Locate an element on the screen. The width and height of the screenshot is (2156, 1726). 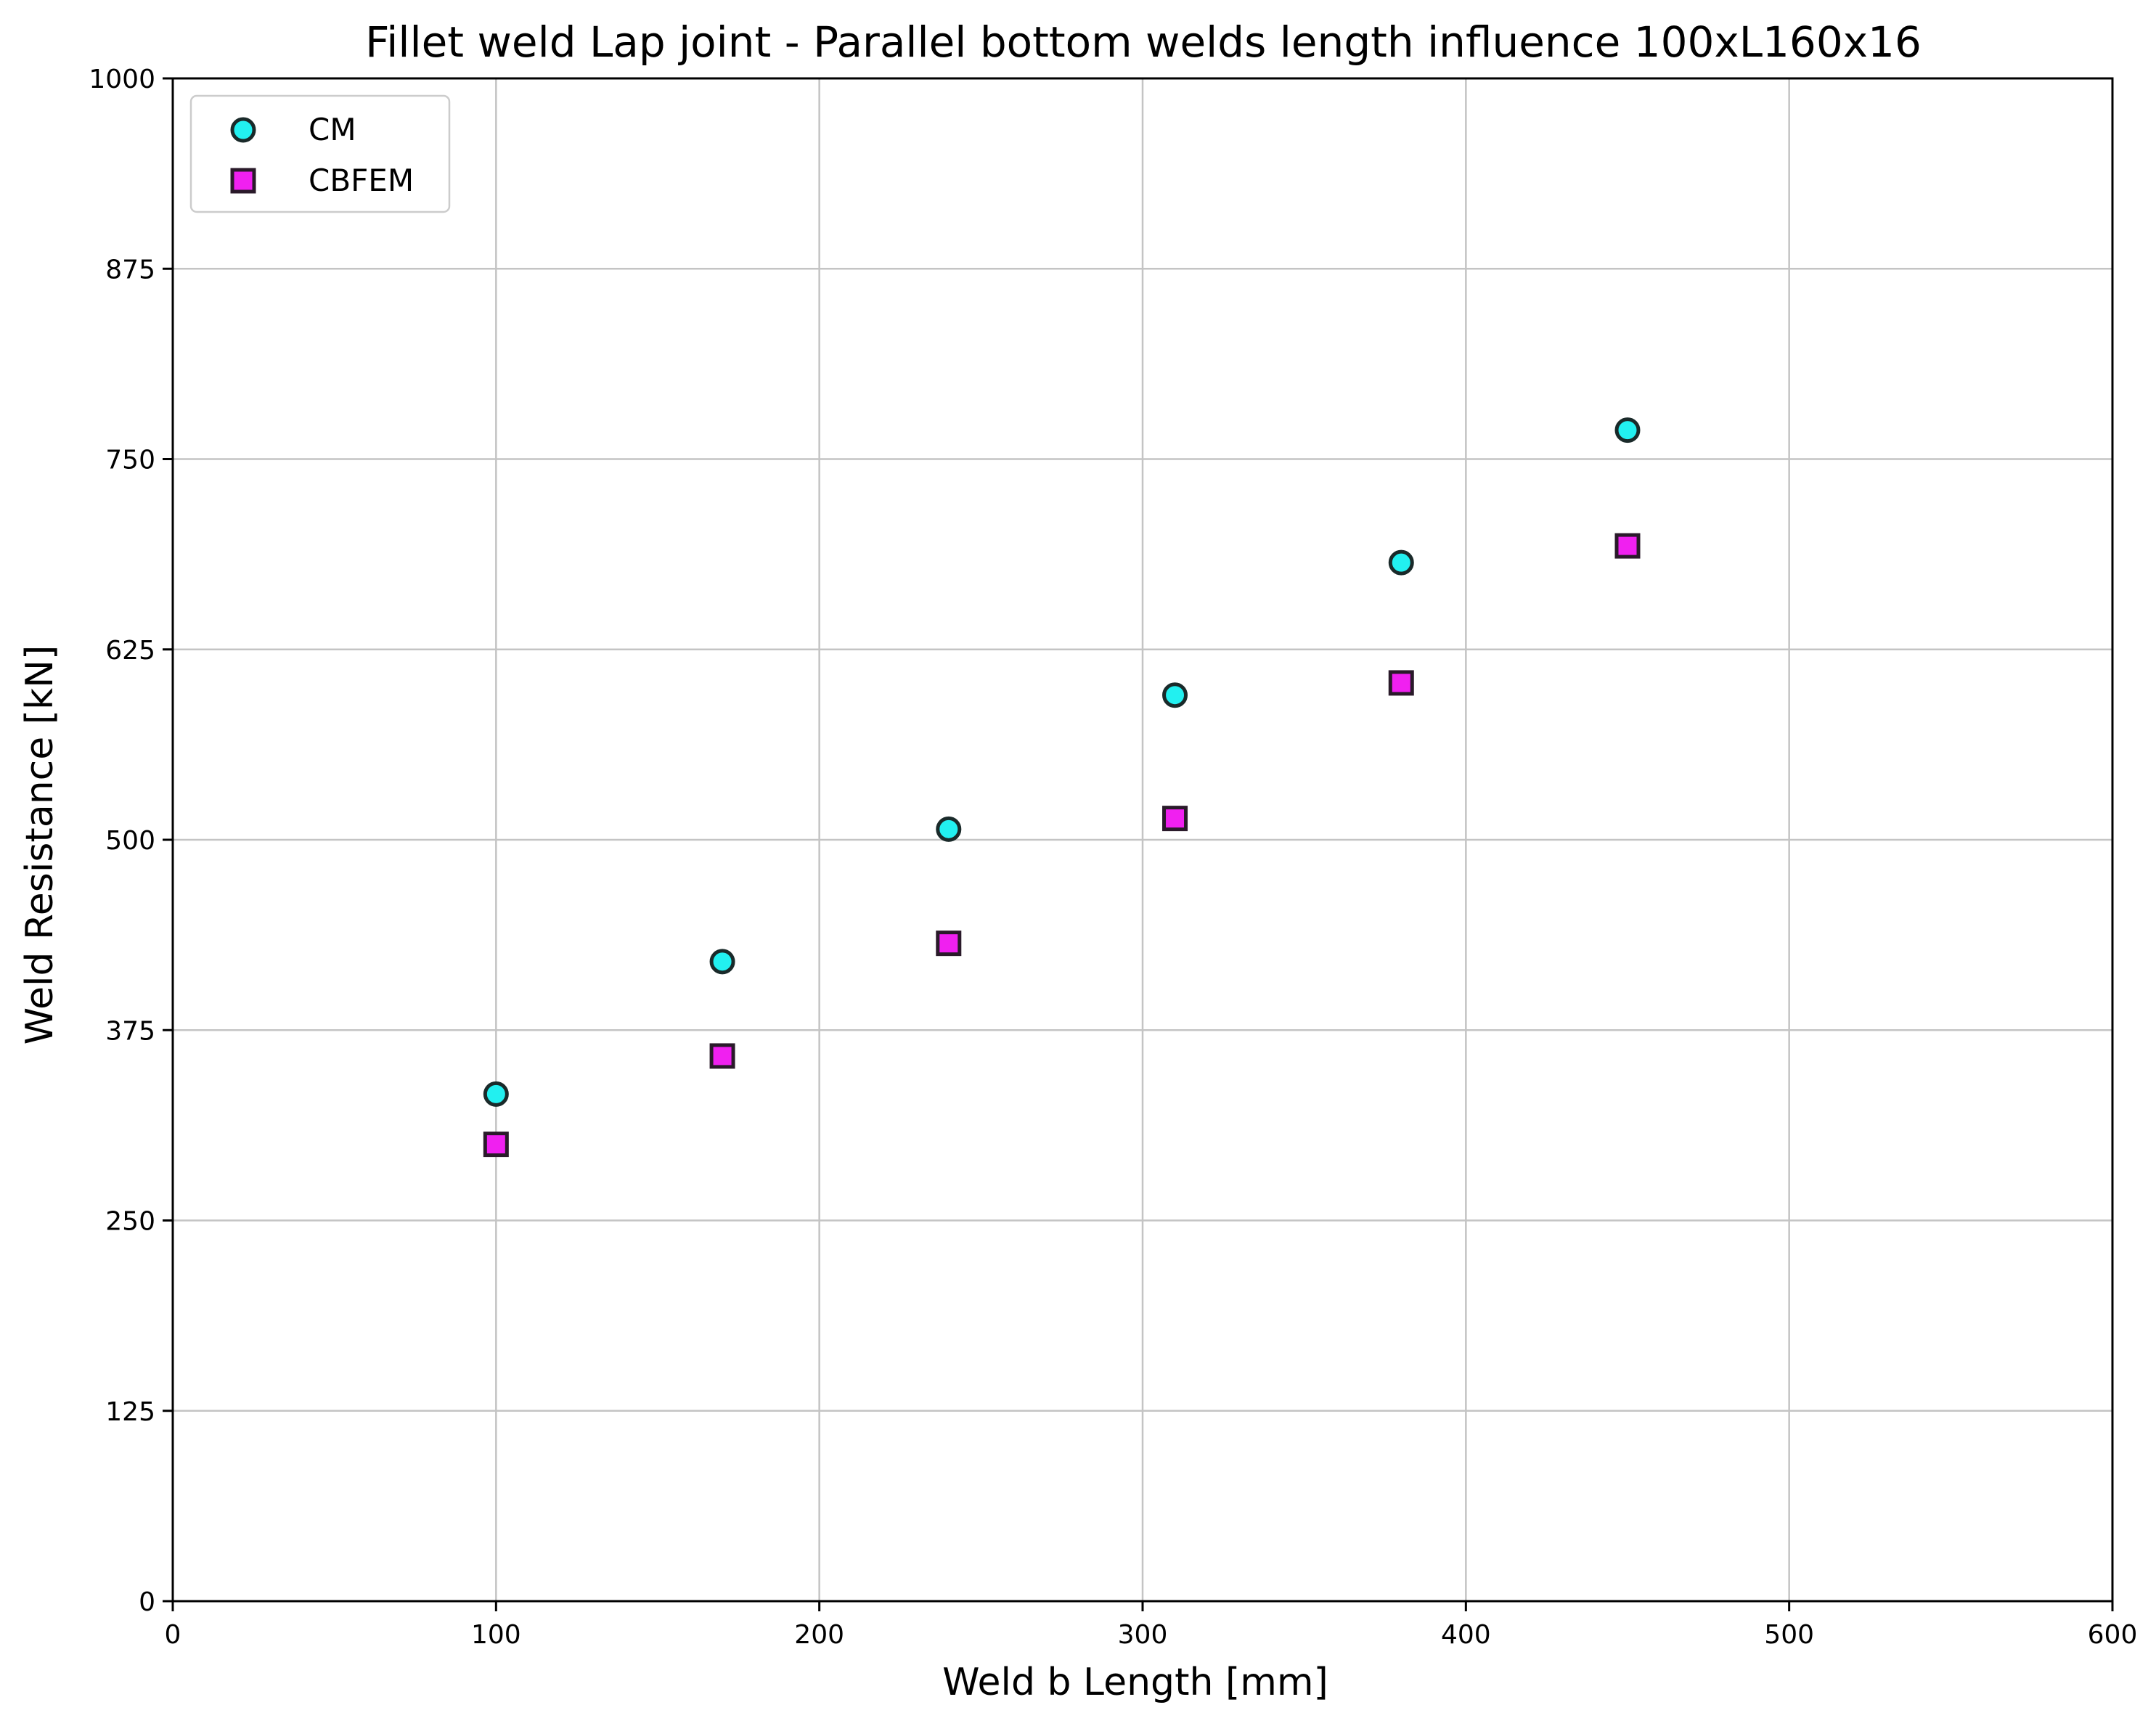
y-tick-label: 750 is located at coordinates (130, 460).